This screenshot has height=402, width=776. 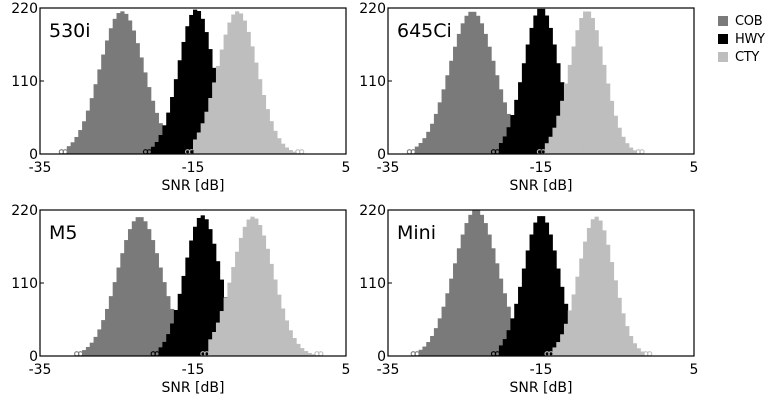 I want to click on legend-swatch-cob, so click(x=723, y=21).